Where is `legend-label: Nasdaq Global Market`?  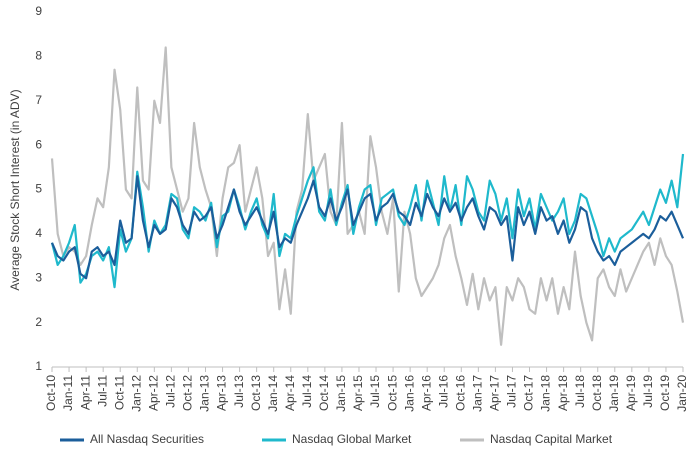 legend-label: Nasdaq Global Market is located at coordinates (352, 439).